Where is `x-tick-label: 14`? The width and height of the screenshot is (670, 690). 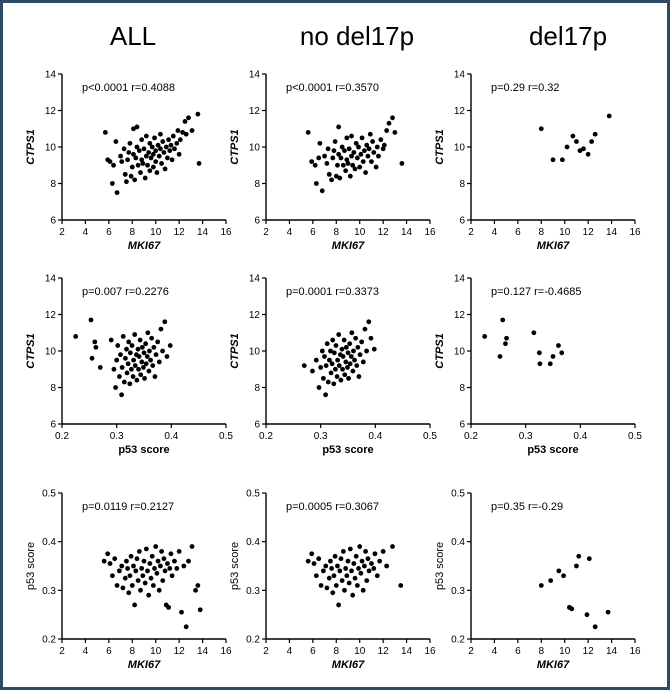
x-tick-label: 14 is located at coordinates (203, 651).